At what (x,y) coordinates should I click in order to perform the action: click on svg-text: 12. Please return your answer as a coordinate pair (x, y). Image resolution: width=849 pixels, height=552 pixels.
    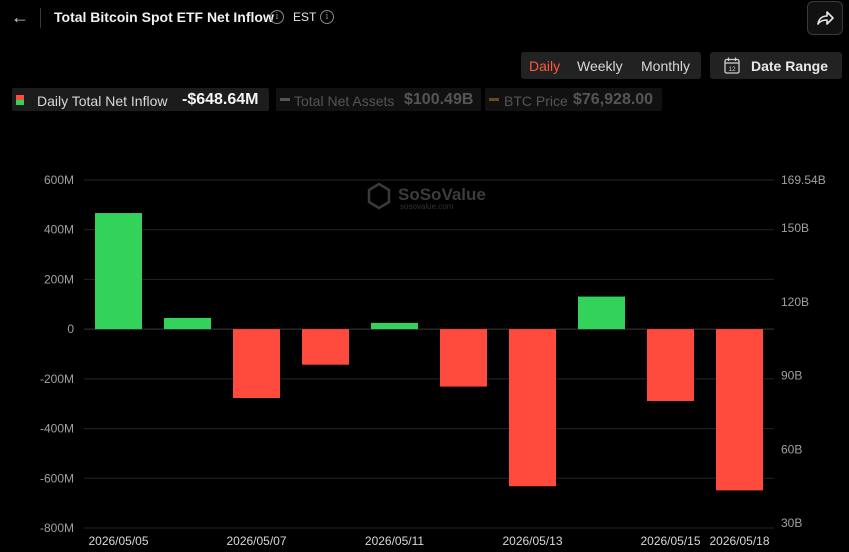
    Looking at the image, I should click on (732, 69).